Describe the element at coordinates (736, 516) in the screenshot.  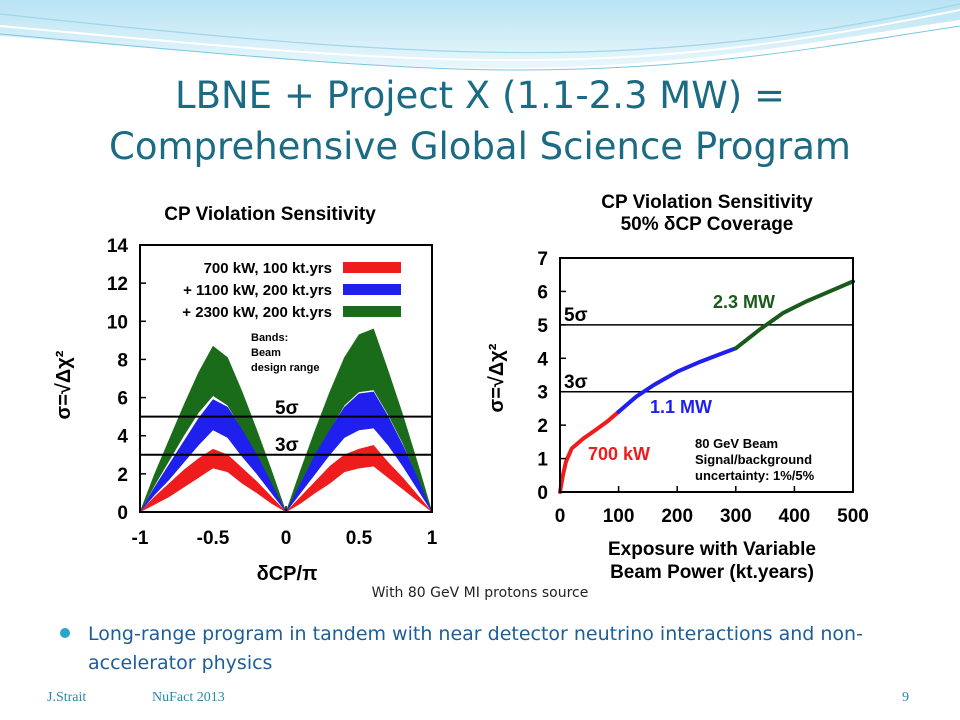
I see `chart-right-xtick-label: 300` at that location.